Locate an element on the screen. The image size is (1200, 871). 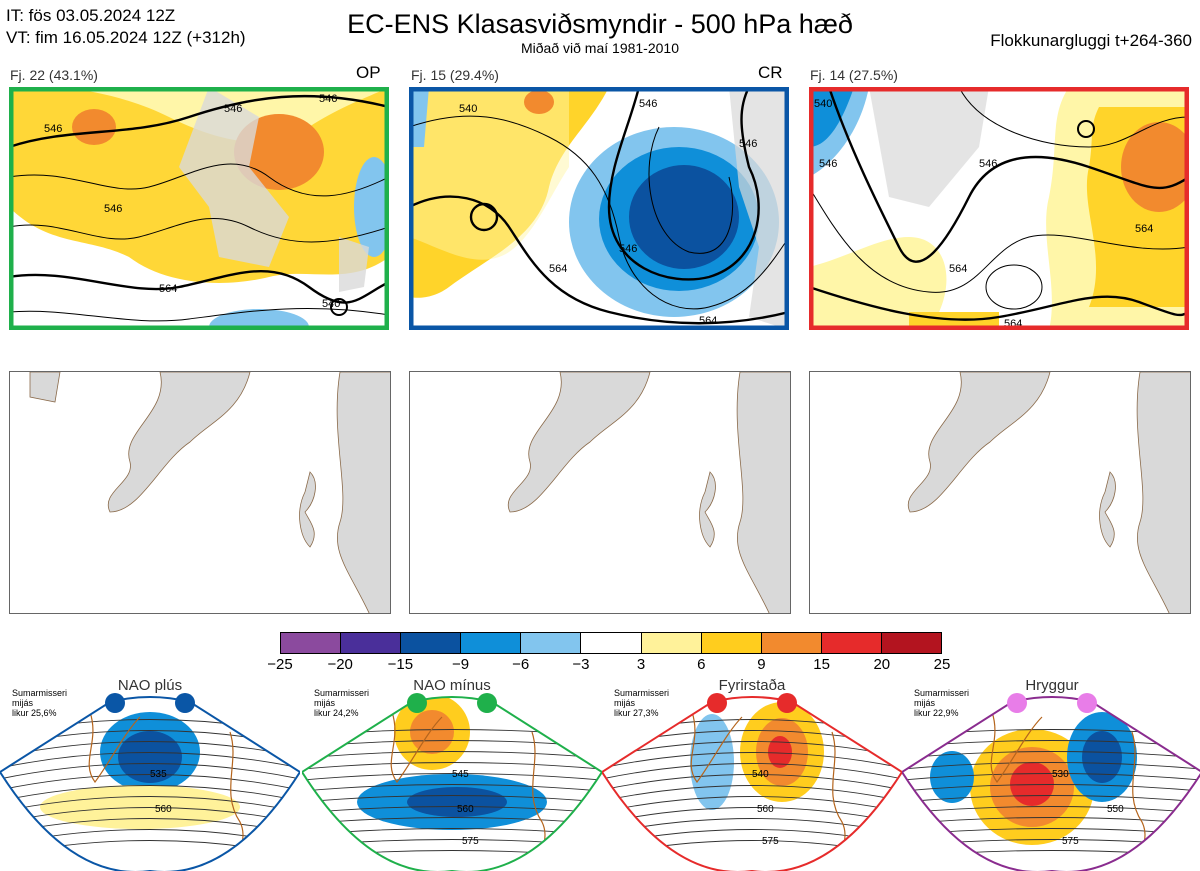
cluster-map-1: 546 546 546 564 546 540 is located at coordinates (199, 208).